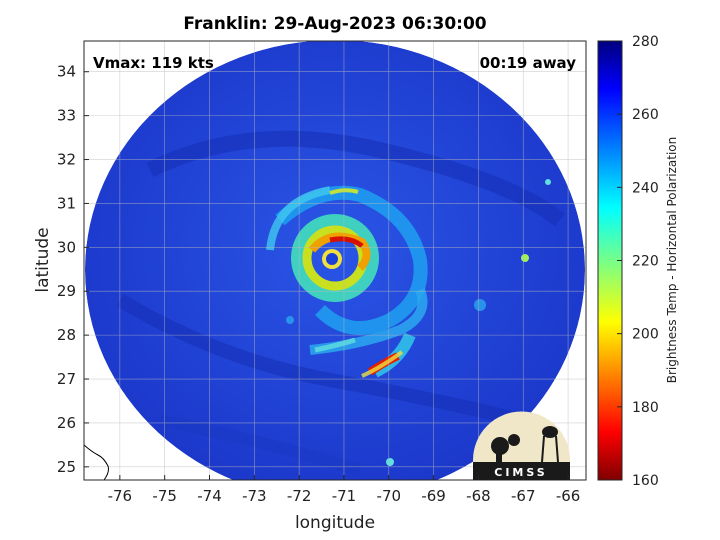 The image size is (720, 540). I want to click on y-tick-label: 27, so click(66, 379).